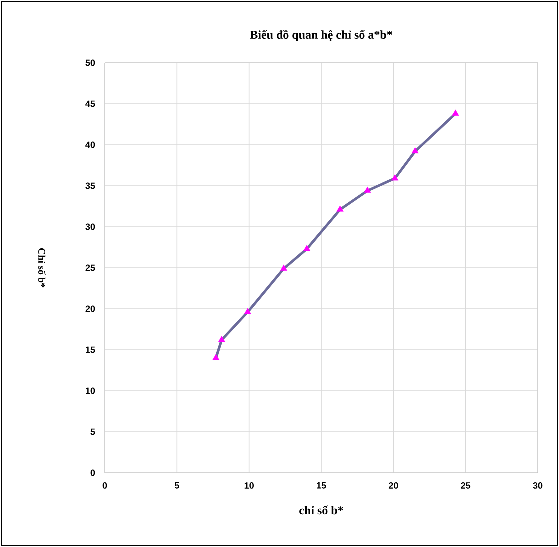 This screenshot has width=559, height=547. I want to click on x-tick-label: 15, so click(321, 485).